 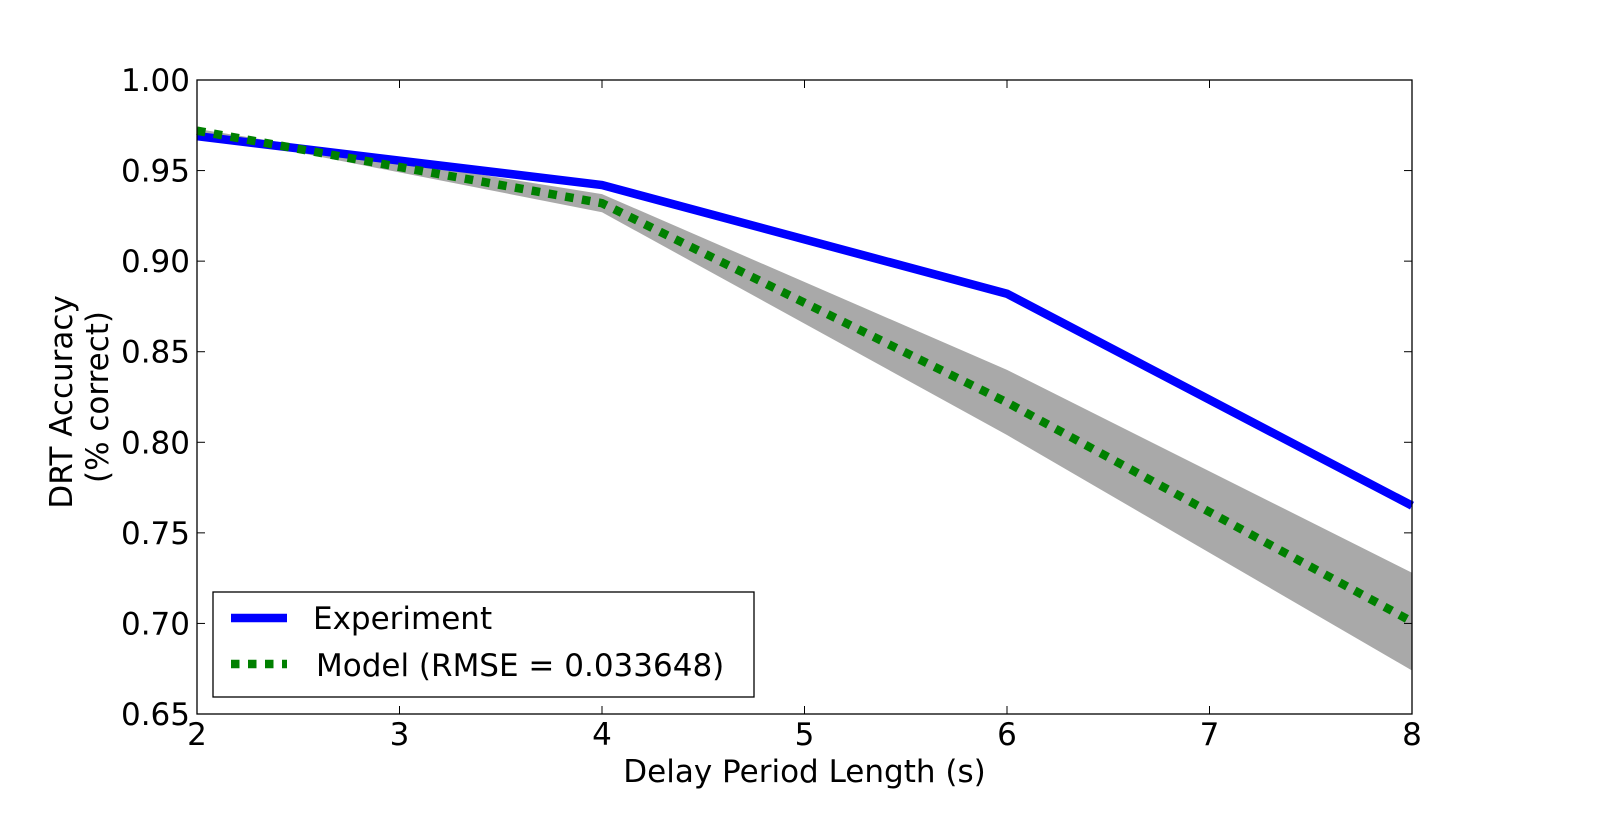 I want to click on y-axis-label: DRT Accuracy (% correct), so click(x=80, y=396).